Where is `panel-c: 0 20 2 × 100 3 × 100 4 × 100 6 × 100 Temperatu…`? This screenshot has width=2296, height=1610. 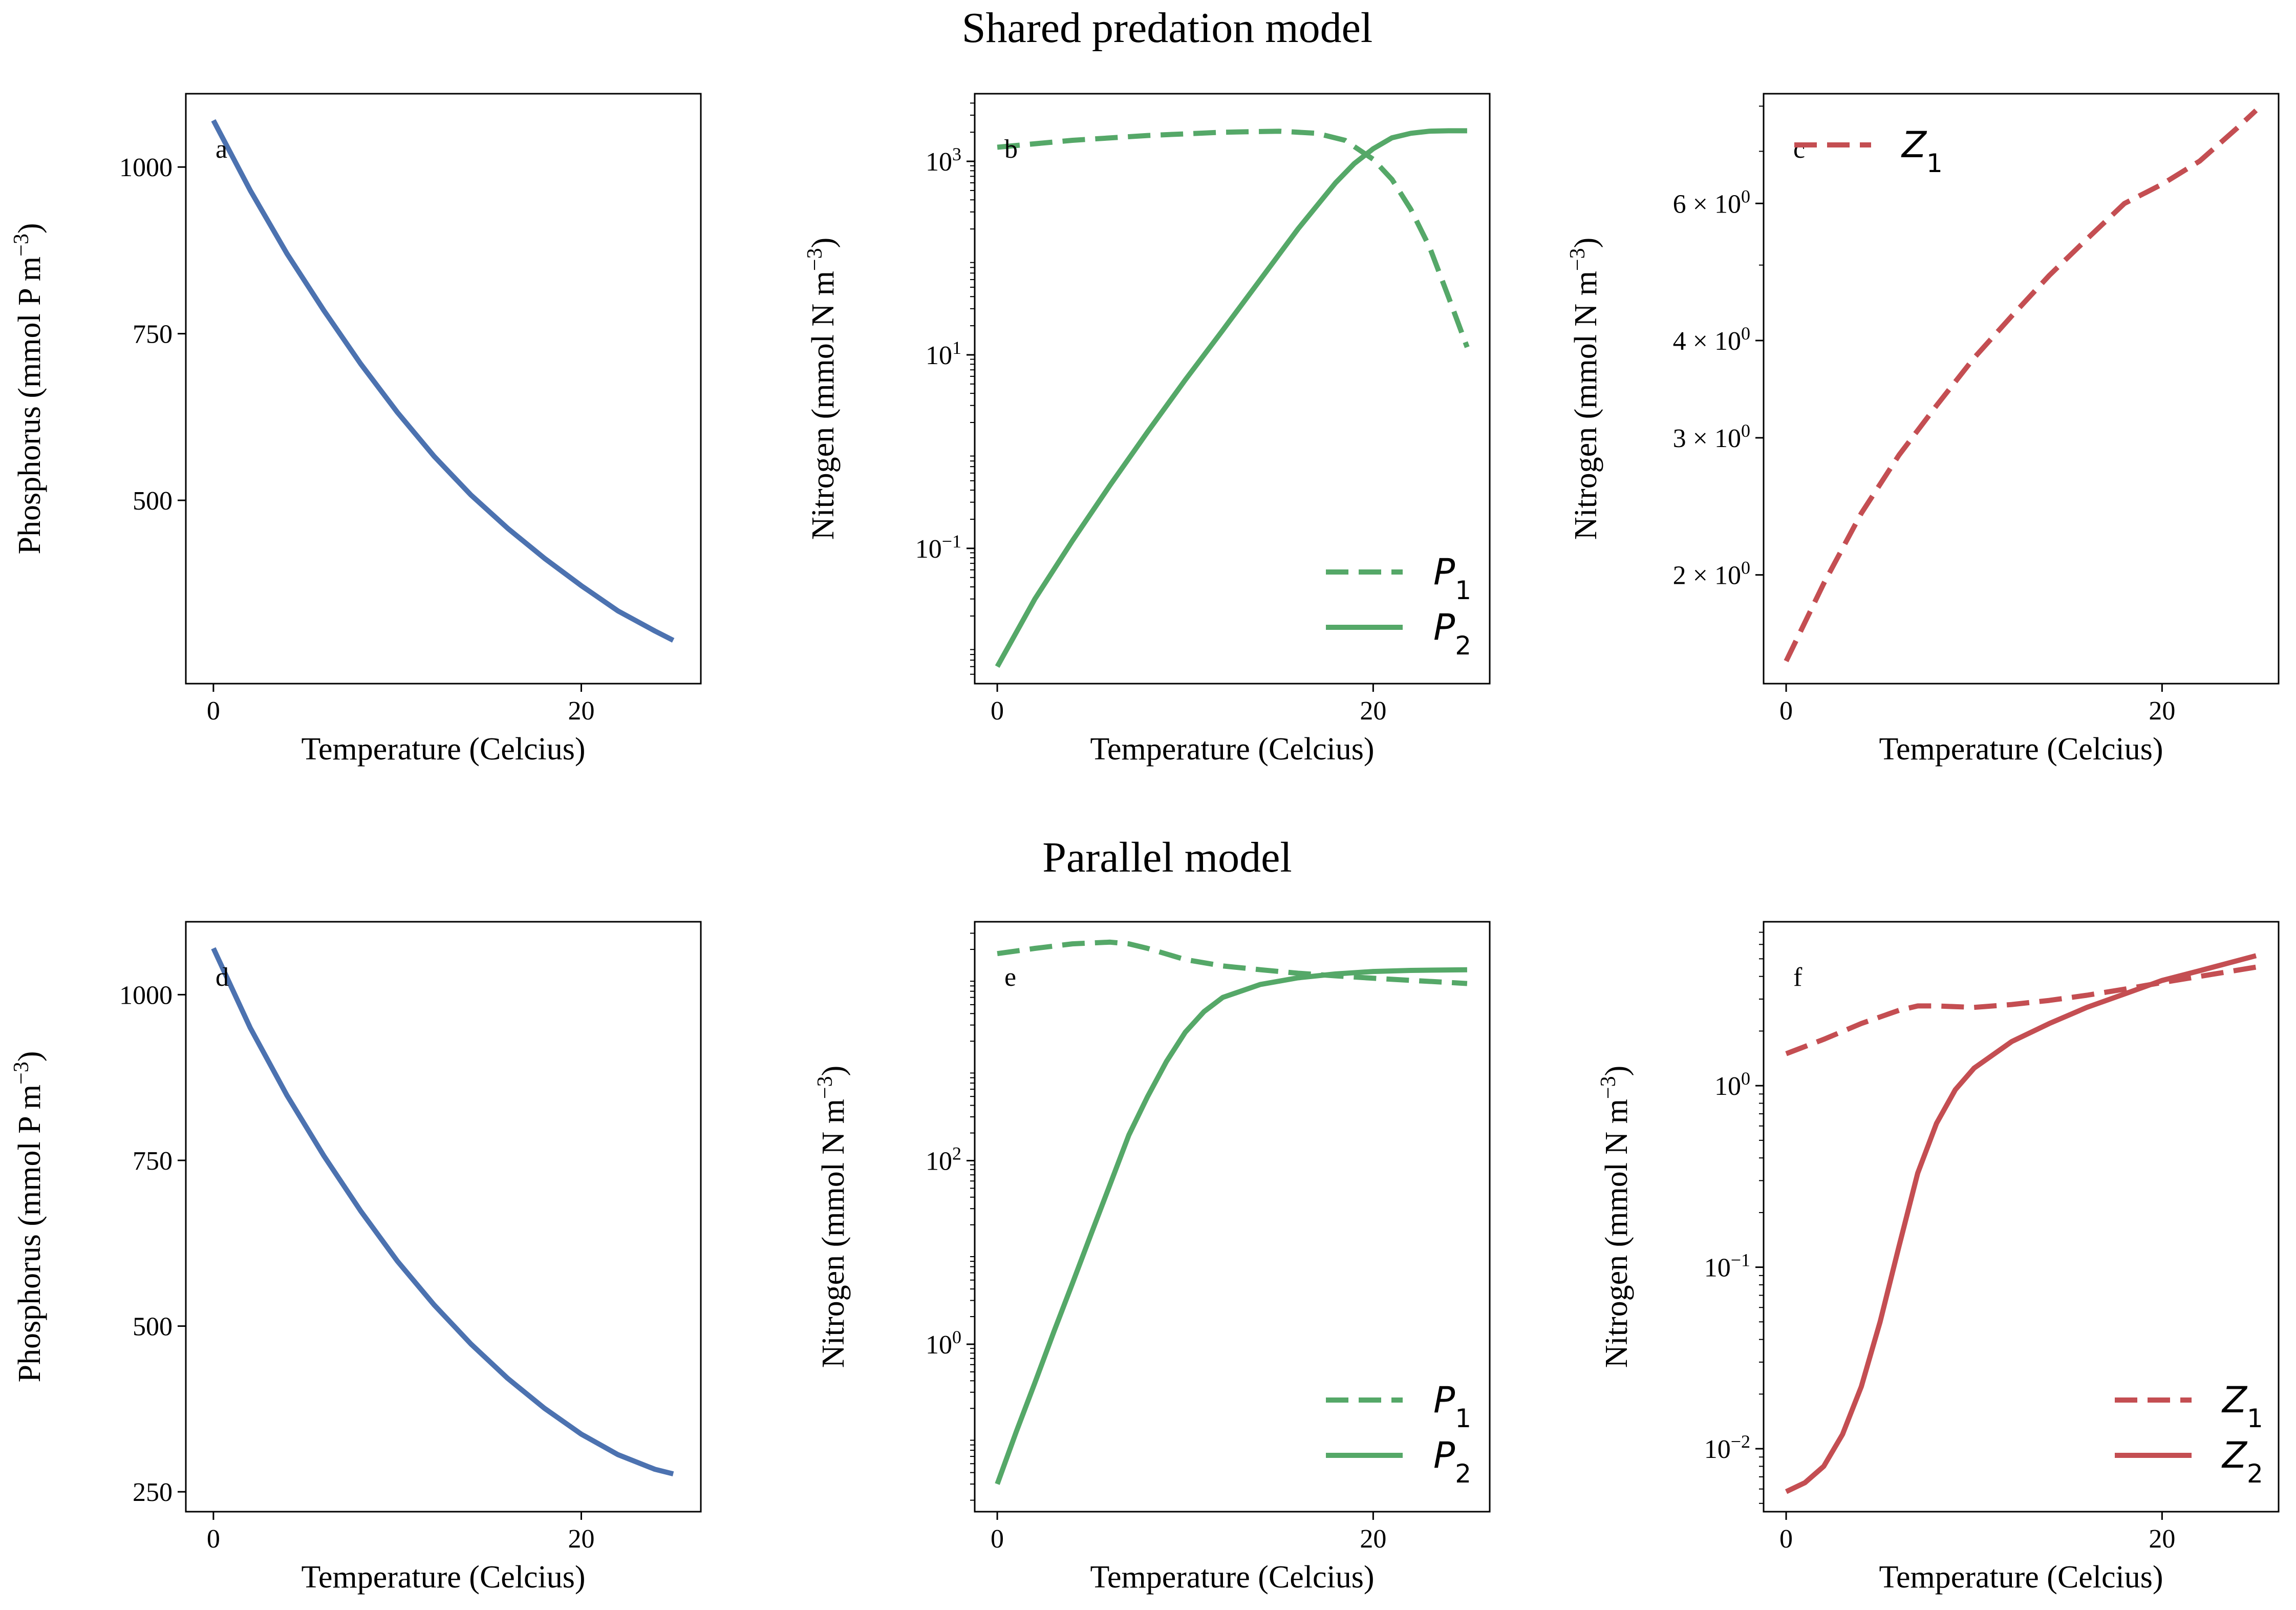
panel-c: 0 20 2 × 100 3 × 100 4 × 100 6 × 100 Temperatu… is located at coordinates (1923, 430).